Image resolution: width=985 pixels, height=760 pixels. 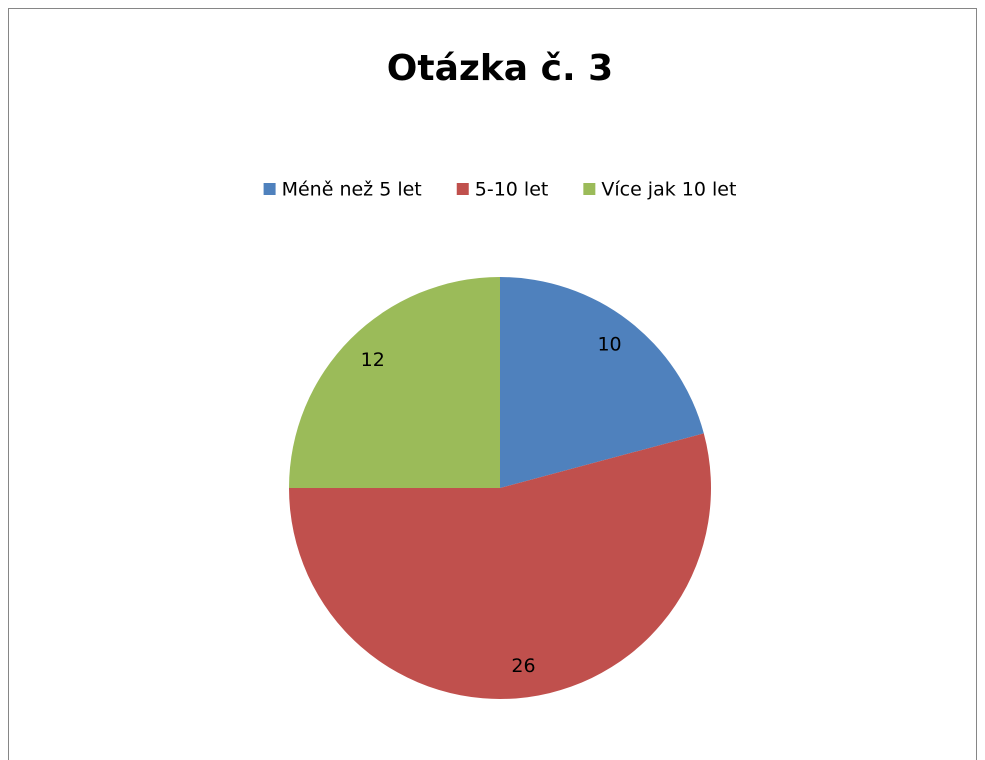 I want to click on legend-label: Více jak 10 let, so click(x=668, y=190).